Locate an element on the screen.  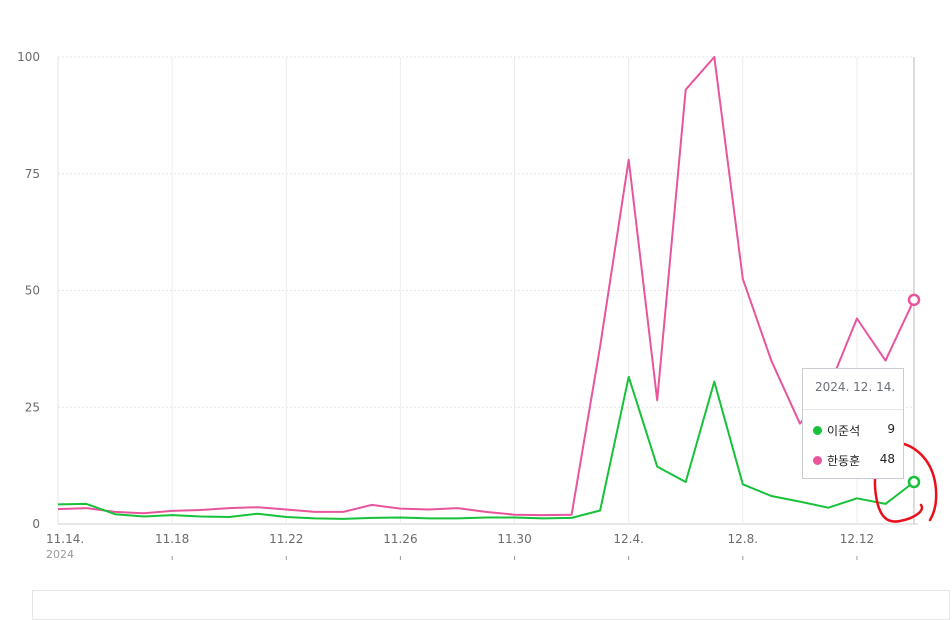
y-tick-label: 50 is located at coordinates (32, 291).